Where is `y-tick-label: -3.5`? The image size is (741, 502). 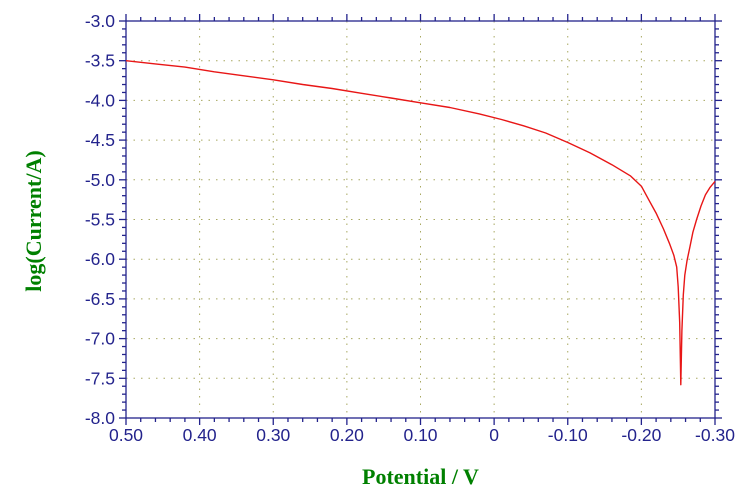
y-tick-label: -3.5 is located at coordinates (100, 61).